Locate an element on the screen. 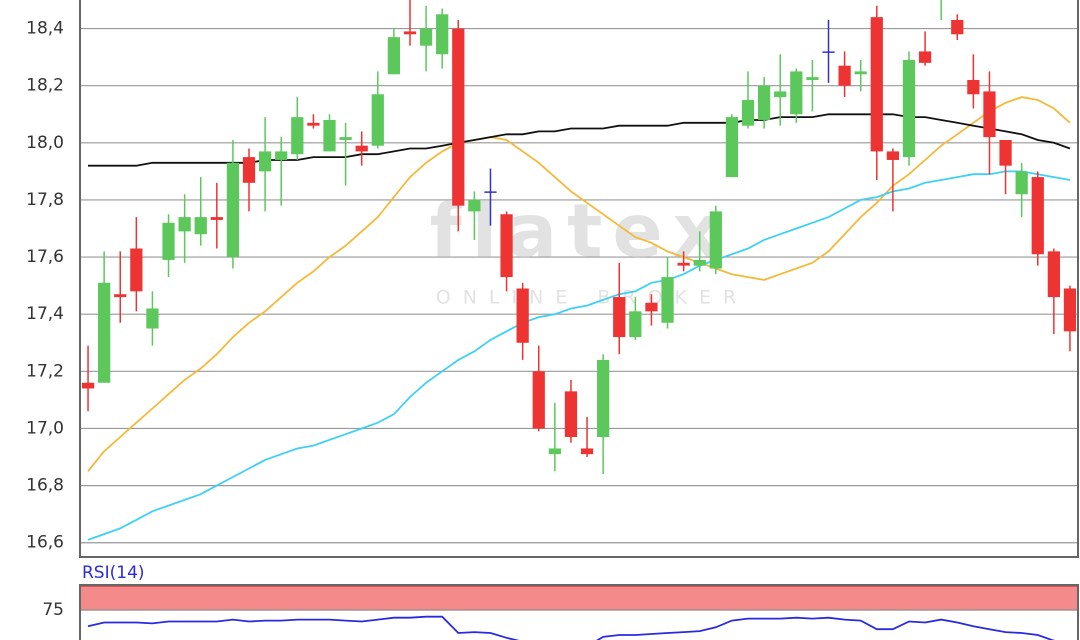 This screenshot has width=1080, height=640. y-tick-label: 17,8 is located at coordinates (45, 200).